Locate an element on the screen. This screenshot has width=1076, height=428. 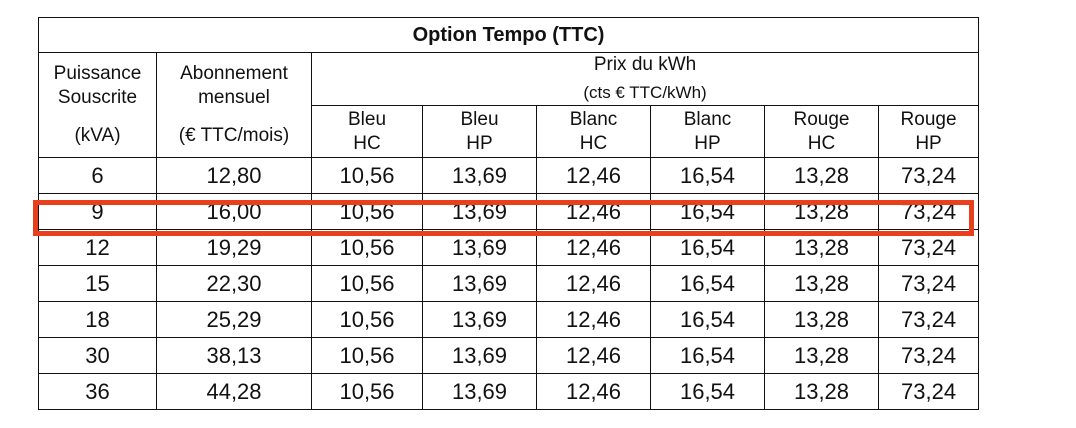
header-abonnement-line2: mensuel is located at coordinates (234, 97).